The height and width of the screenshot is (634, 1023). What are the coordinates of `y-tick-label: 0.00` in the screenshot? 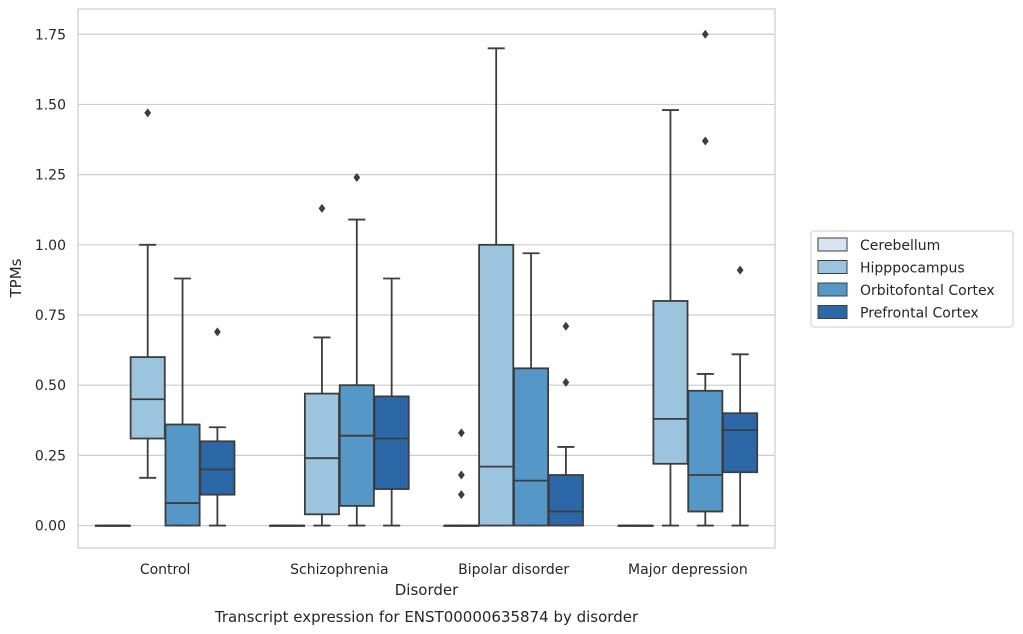 It's located at (50, 527).